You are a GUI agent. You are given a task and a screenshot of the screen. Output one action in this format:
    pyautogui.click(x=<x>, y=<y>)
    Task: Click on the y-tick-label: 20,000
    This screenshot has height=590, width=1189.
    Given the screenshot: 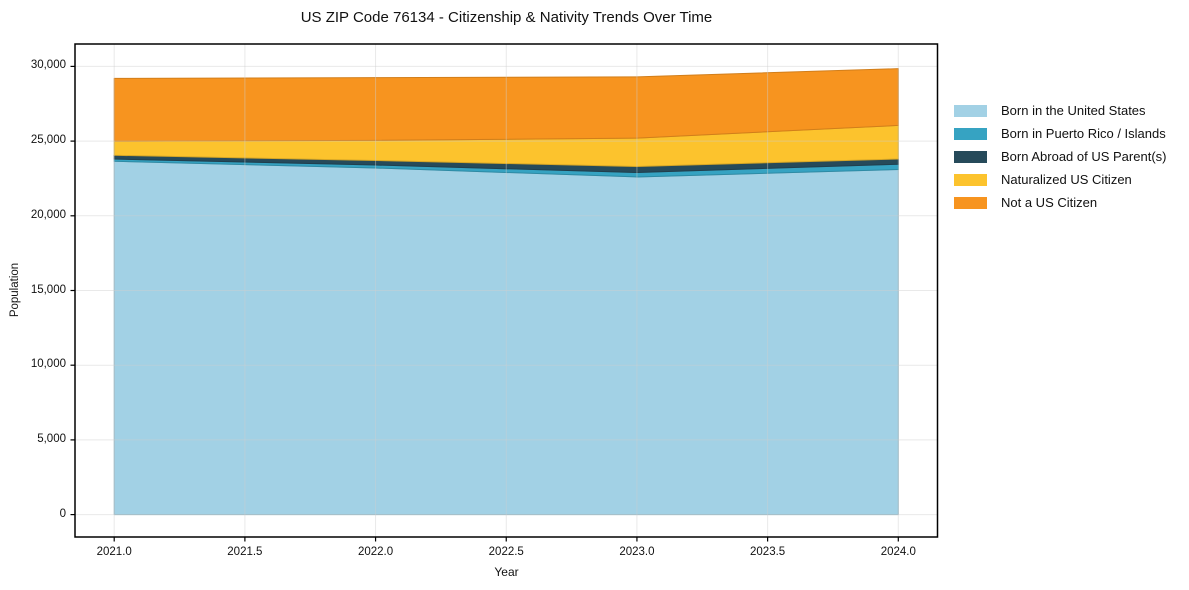 What is the action you would take?
    pyautogui.click(x=48, y=214)
    